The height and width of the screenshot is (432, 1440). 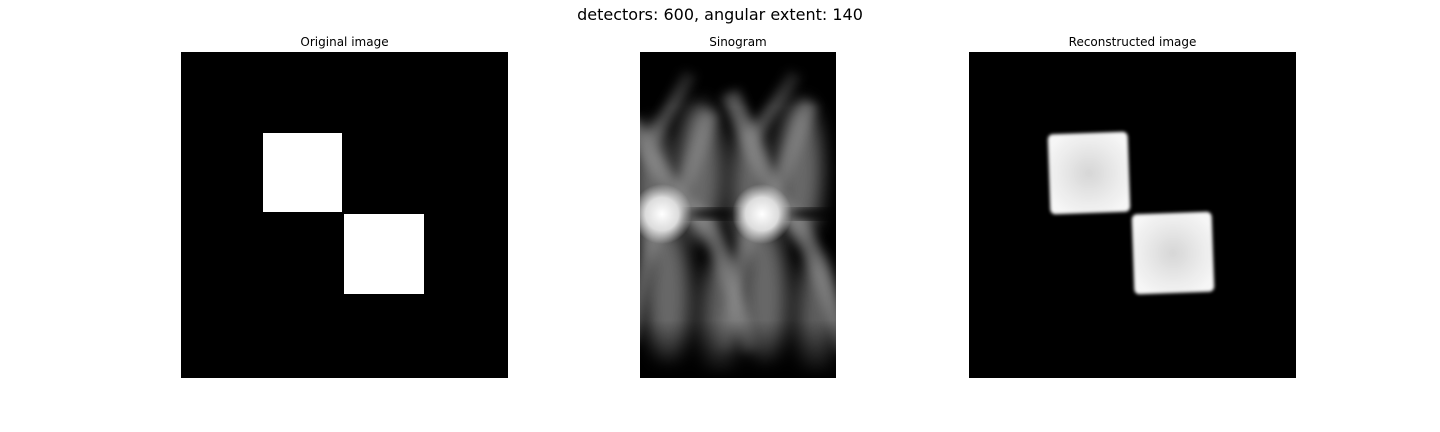 I want to click on reconstructed-square-upper, so click(x=1089, y=173).